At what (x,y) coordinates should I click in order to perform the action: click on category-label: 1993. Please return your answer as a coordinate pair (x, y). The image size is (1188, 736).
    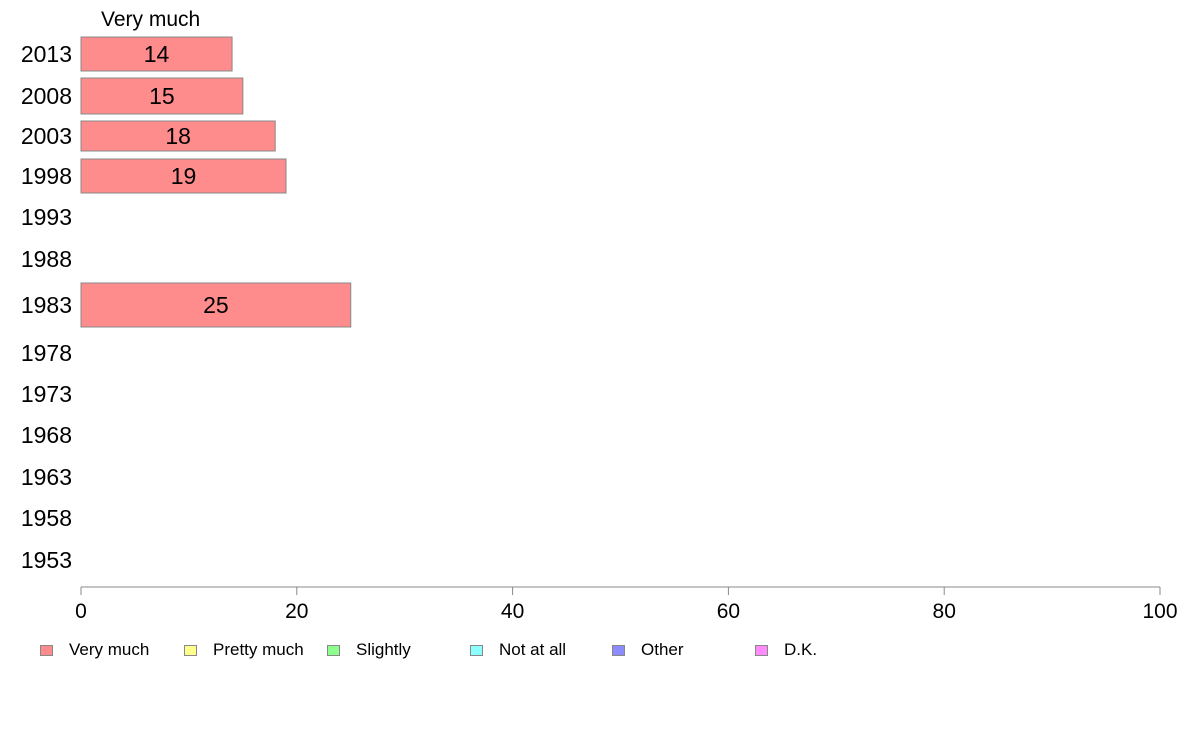
    Looking at the image, I should click on (46, 217).